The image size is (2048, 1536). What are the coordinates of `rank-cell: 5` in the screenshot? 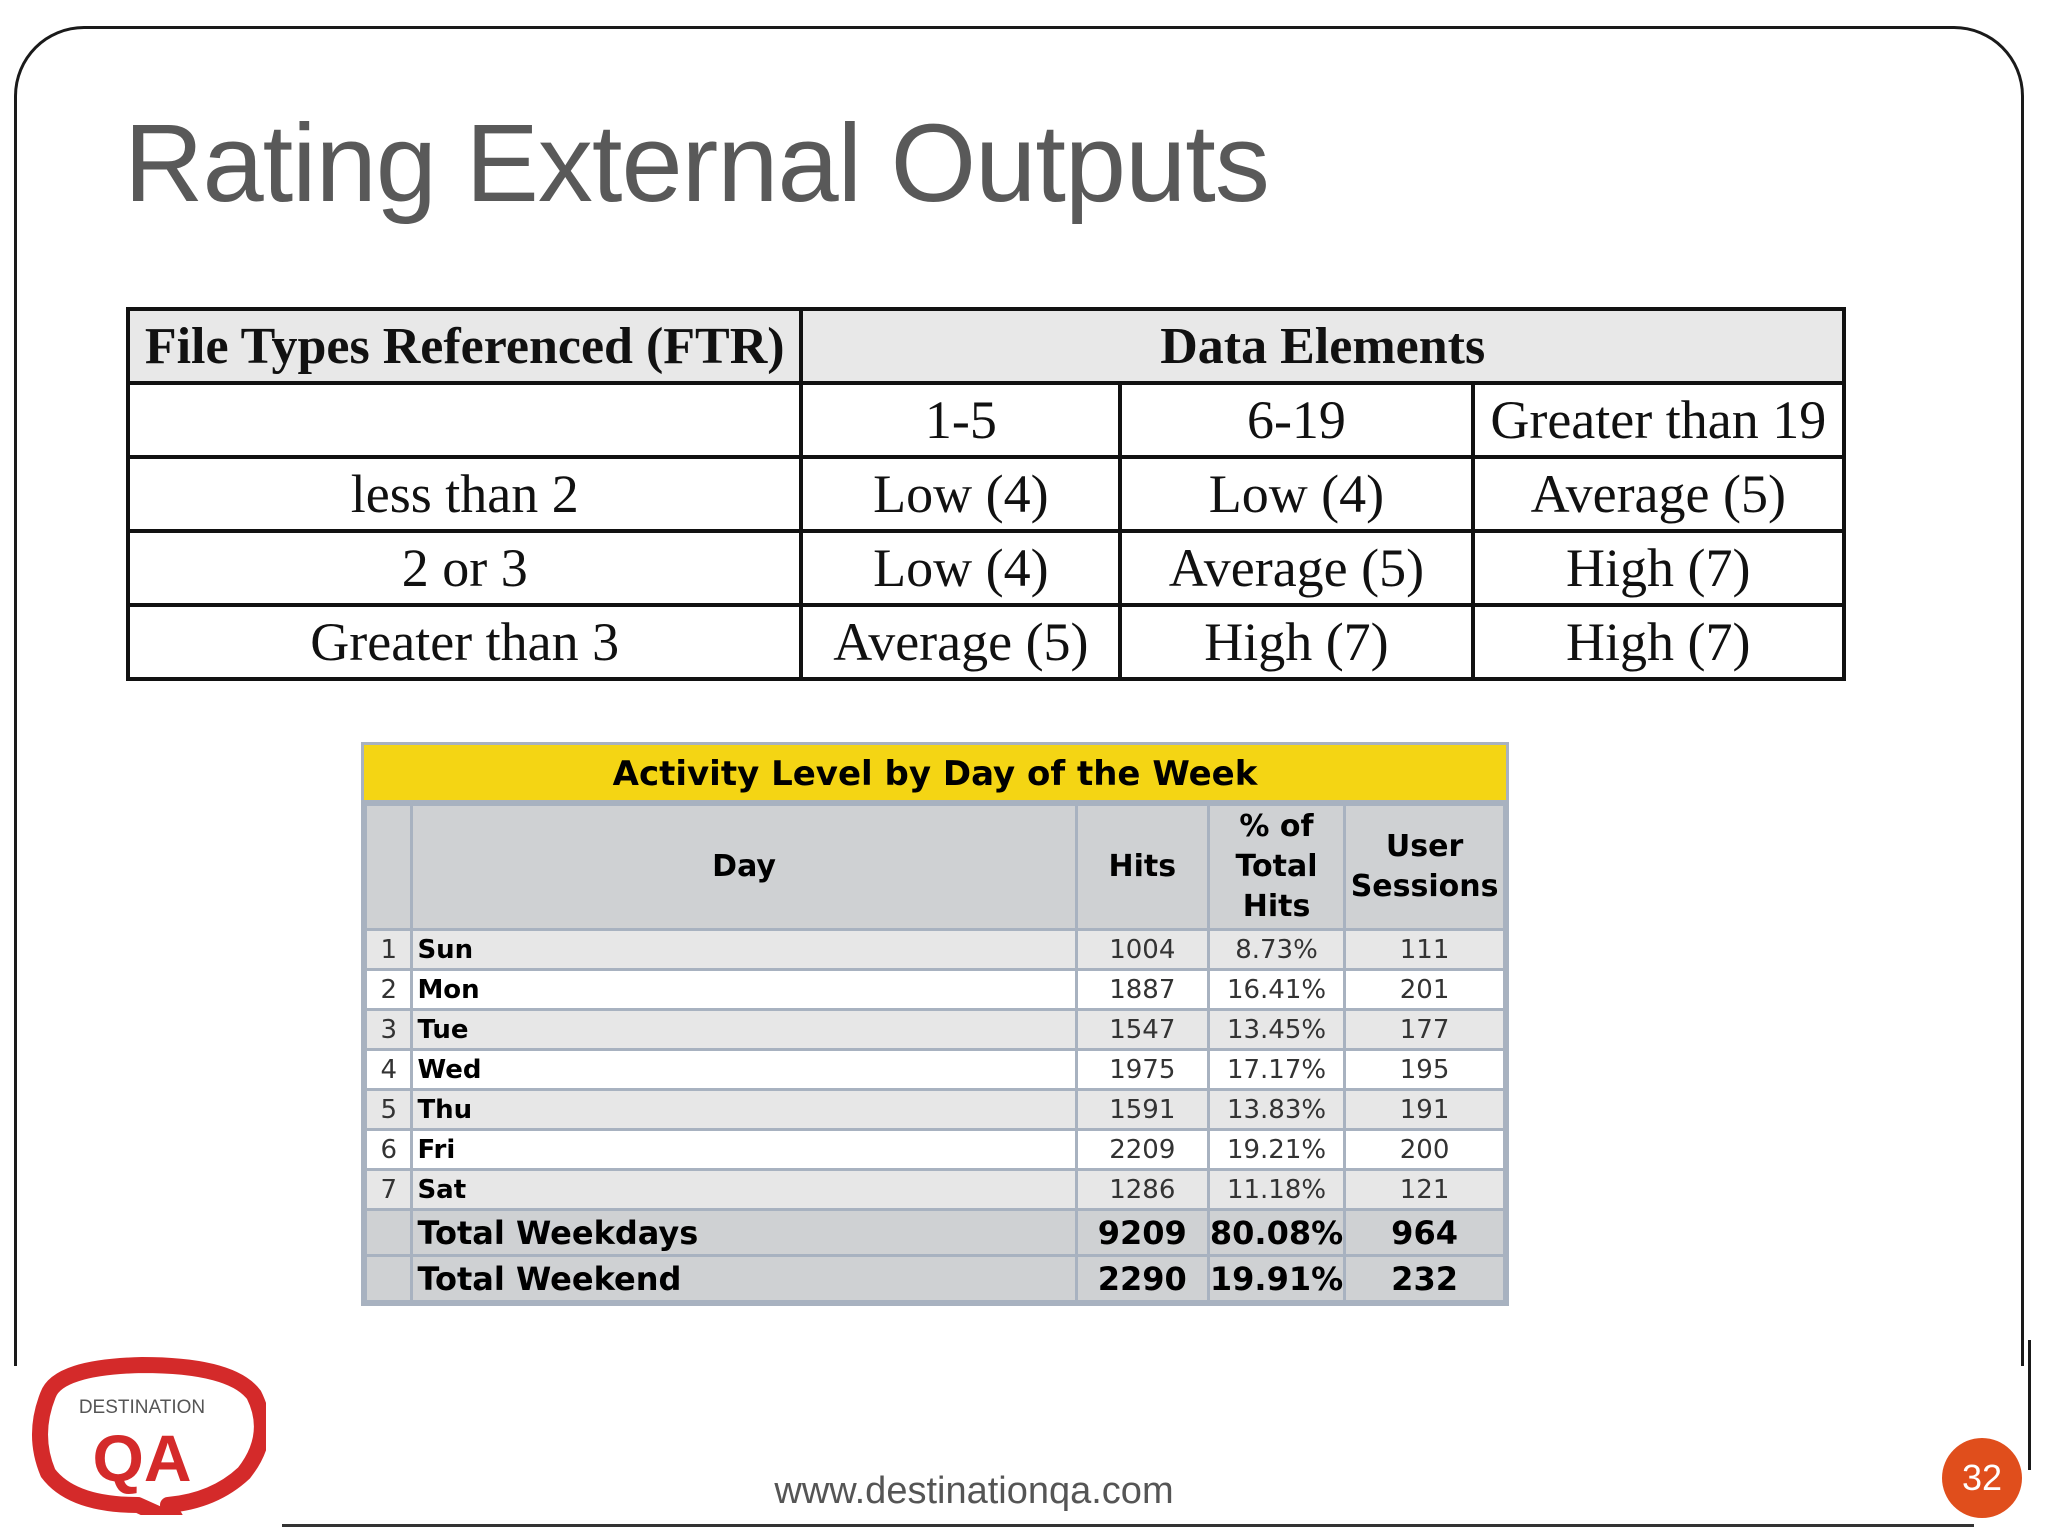 It's located at (388, 1109).